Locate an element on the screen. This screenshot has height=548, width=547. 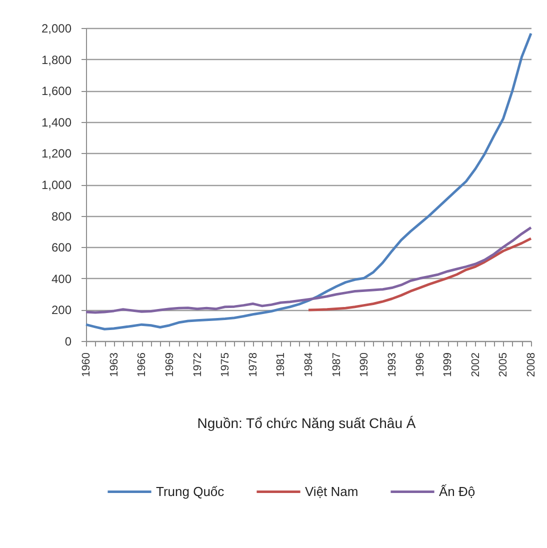
legend-label: Ấn Độ is located at coordinates (457, 491).